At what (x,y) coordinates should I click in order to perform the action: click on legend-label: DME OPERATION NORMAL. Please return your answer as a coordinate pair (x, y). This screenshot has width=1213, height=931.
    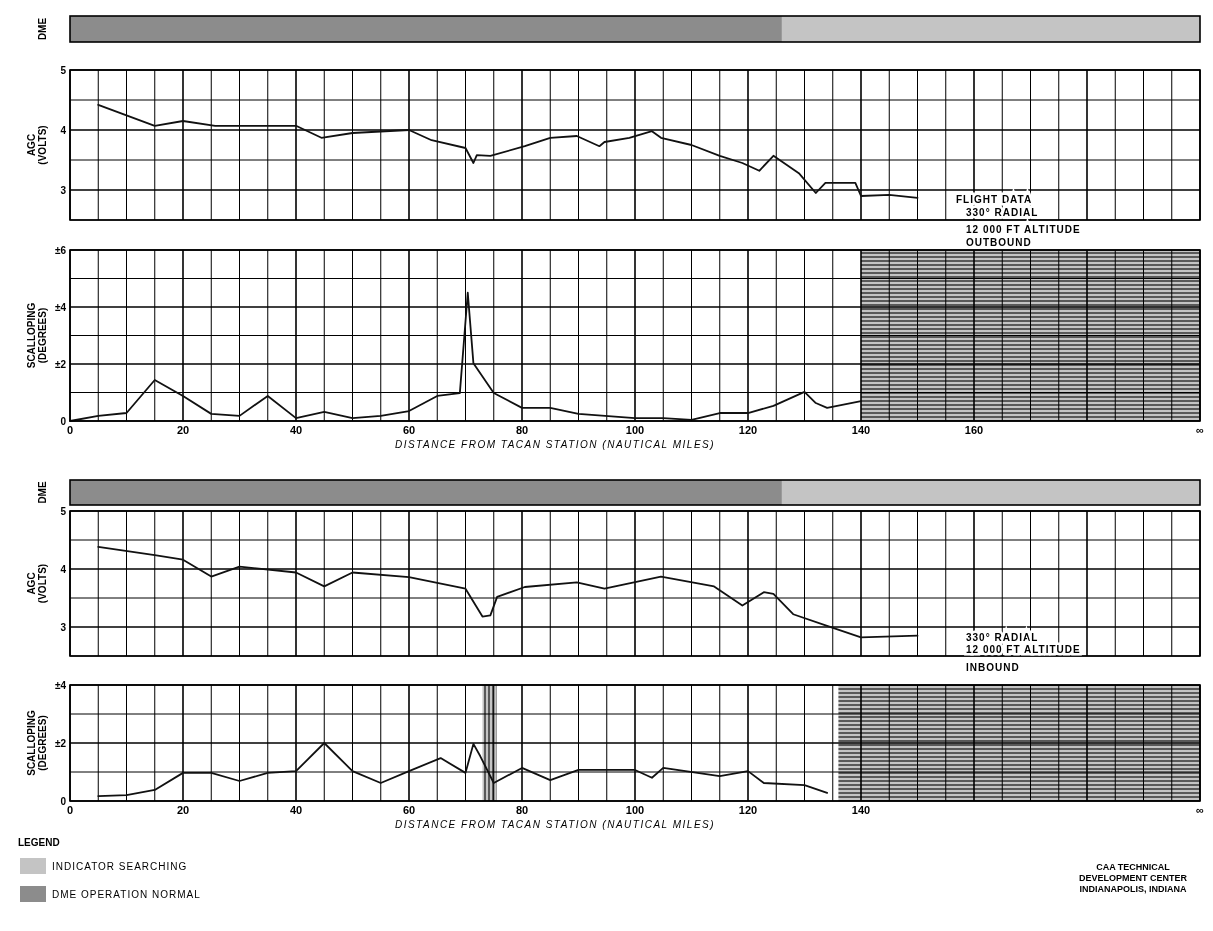
    Looking at the image, I should click on (126, 894).